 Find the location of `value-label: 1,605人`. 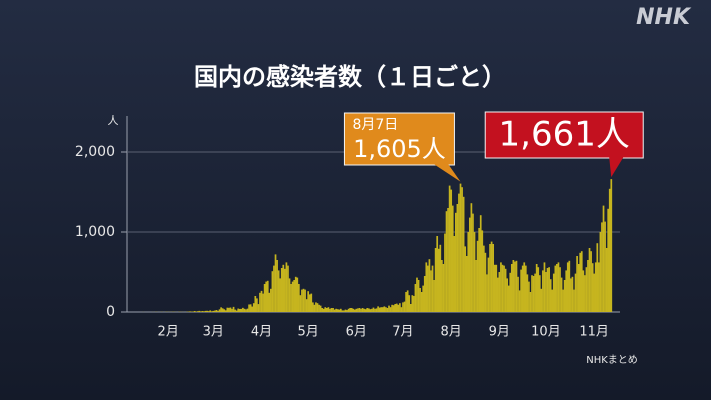

value-label: 1,605人 is located at coordinates (399, 149).